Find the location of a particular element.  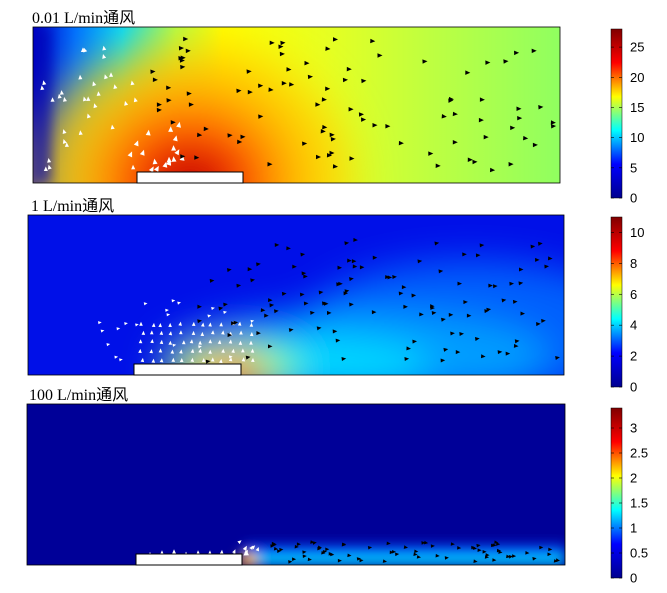

colorbar-tick-label: 20 is located at coordinates (637, 77).